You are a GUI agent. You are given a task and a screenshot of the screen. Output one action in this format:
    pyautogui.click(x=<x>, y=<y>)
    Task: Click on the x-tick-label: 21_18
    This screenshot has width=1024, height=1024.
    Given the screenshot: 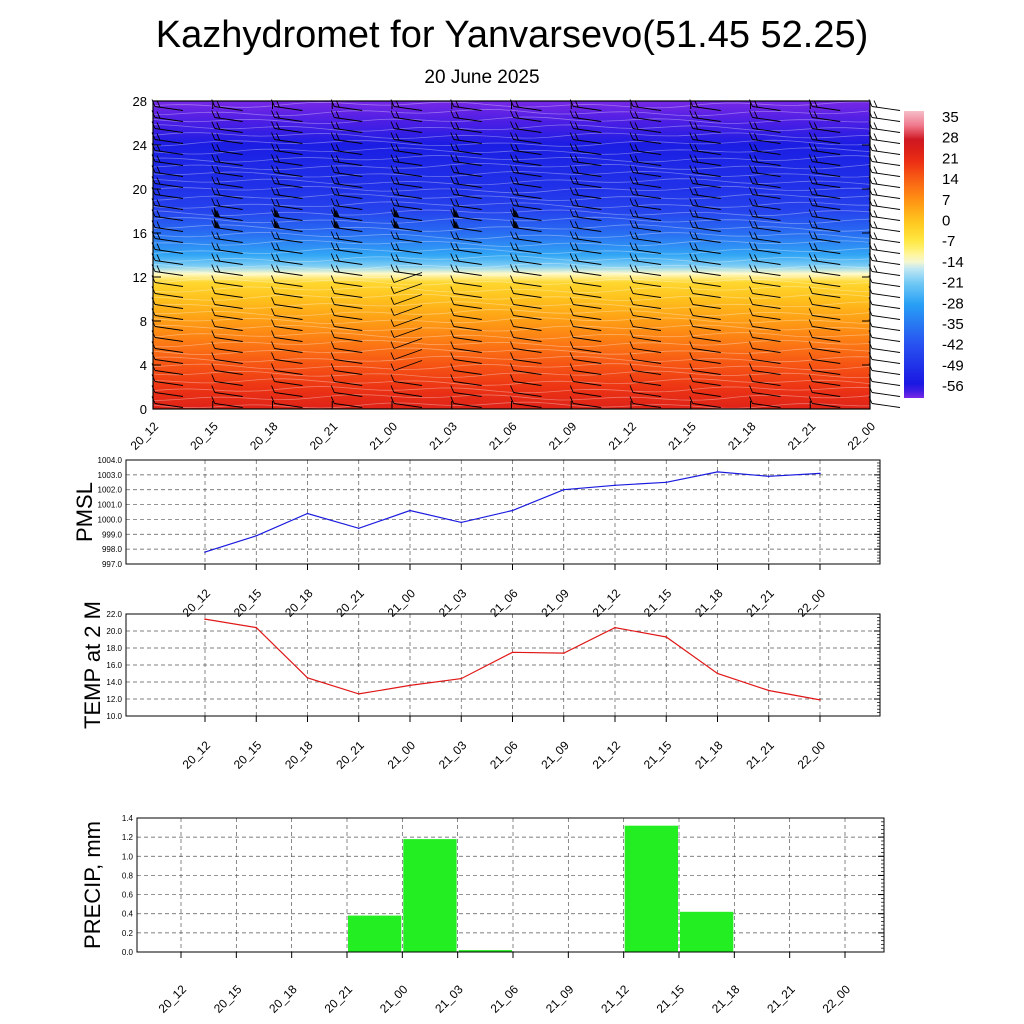 What is the action you would take?
    pyautogui.click(x=742, y=436)
    